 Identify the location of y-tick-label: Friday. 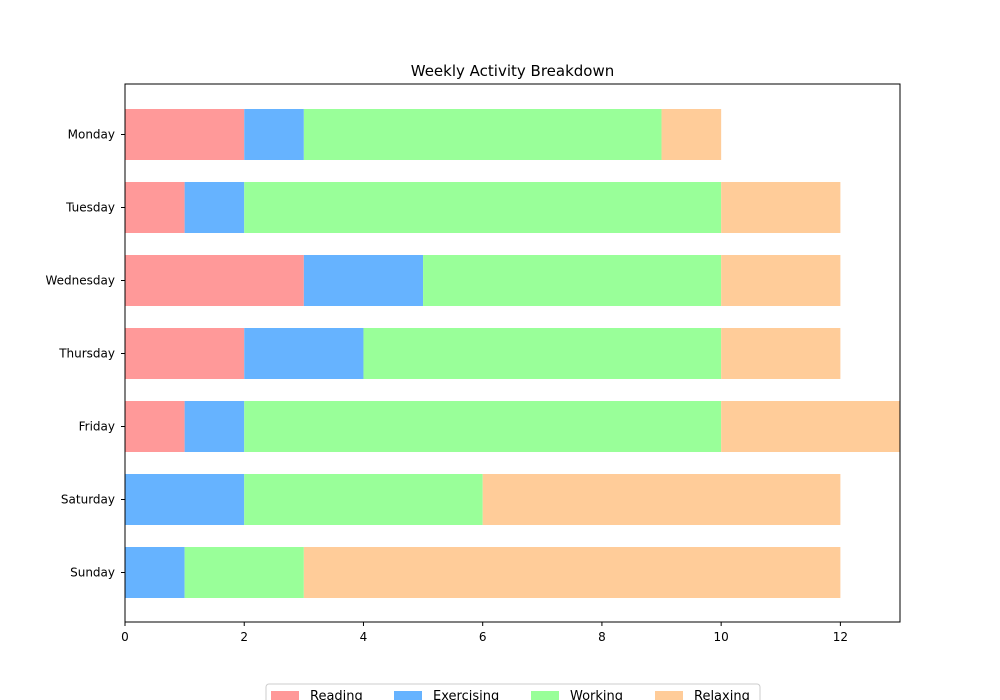
(97, 427).